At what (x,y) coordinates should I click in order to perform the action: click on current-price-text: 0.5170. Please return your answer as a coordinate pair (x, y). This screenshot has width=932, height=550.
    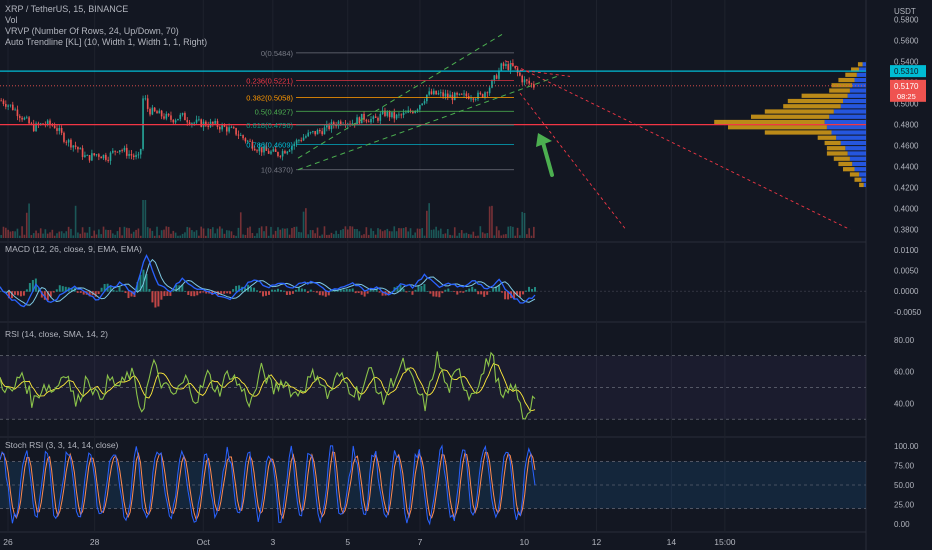
    Looking at the image, I should click on (906, 86).